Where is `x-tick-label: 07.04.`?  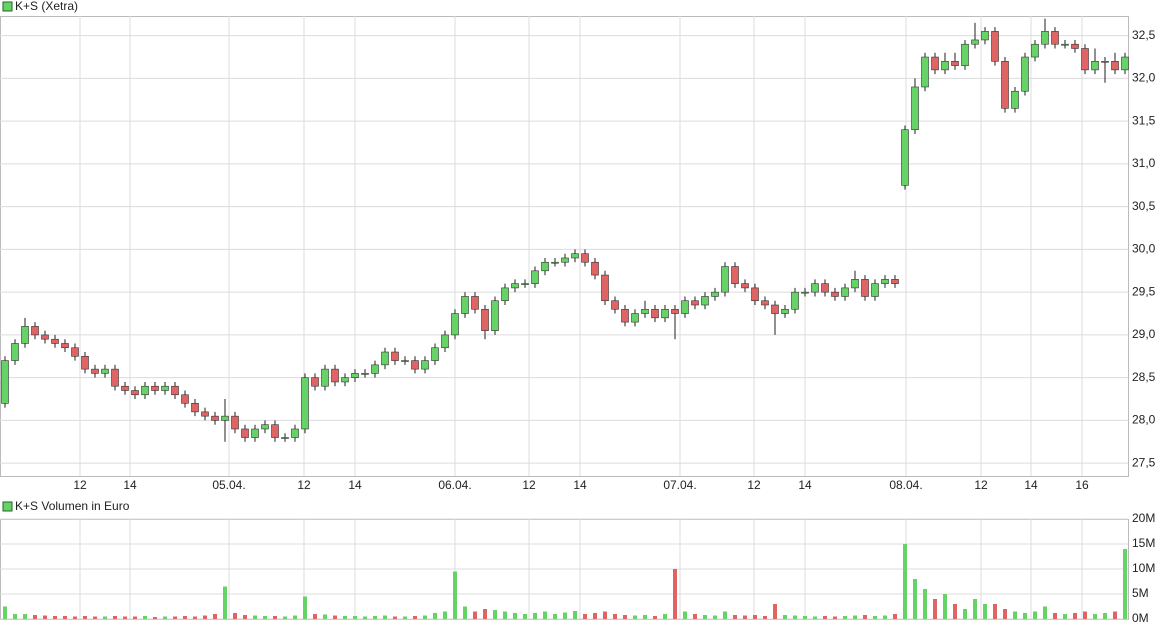 x-tick-label: 07.04. is located at coordinates (679, 485).